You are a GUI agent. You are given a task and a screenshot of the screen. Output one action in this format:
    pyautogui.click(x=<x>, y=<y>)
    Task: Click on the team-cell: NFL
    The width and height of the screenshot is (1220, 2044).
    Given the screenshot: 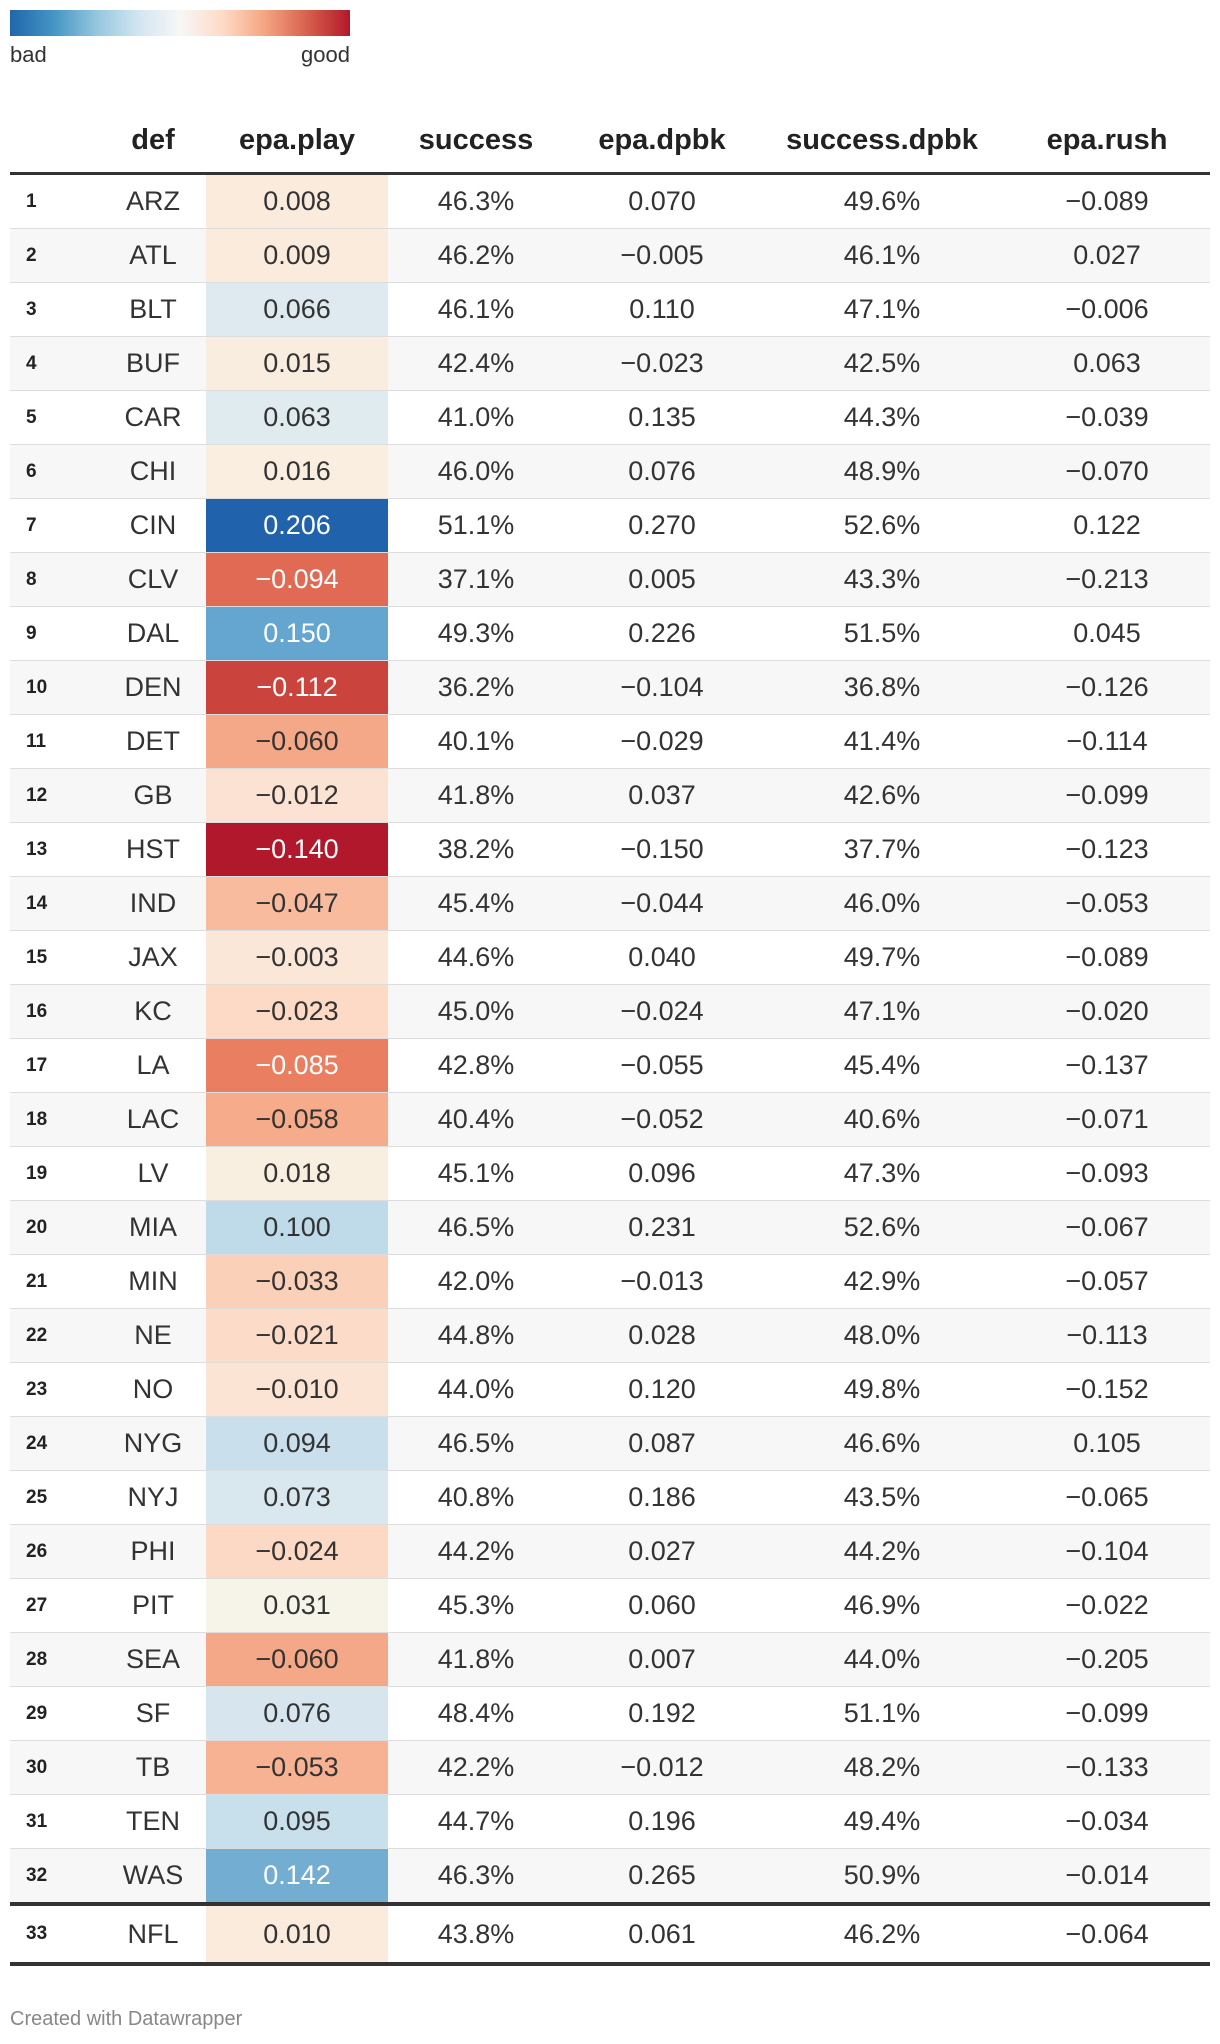 What is the action you would take?
    pyautogui.click(x=153, y=1934)
    